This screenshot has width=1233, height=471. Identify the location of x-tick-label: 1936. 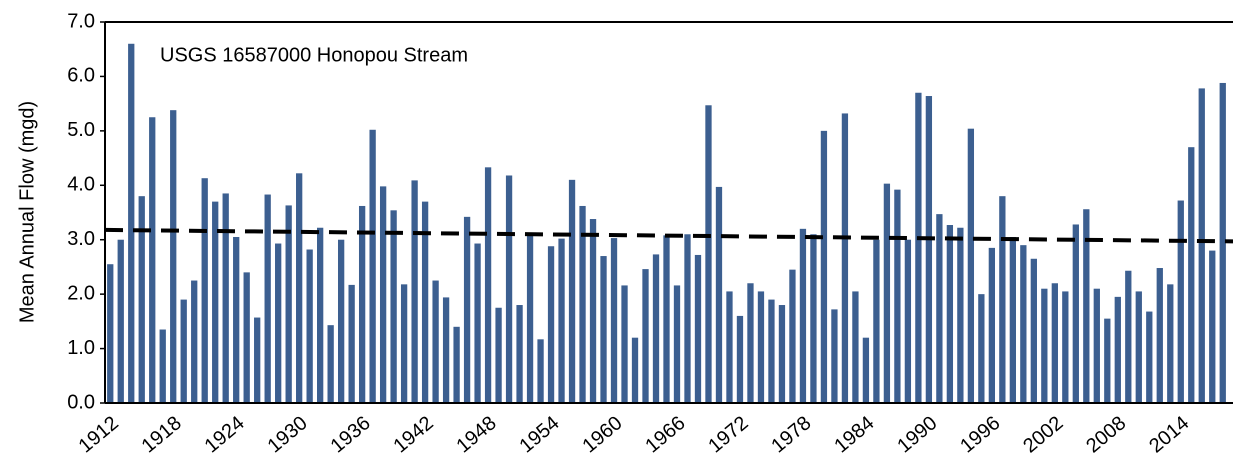
(351, 434).